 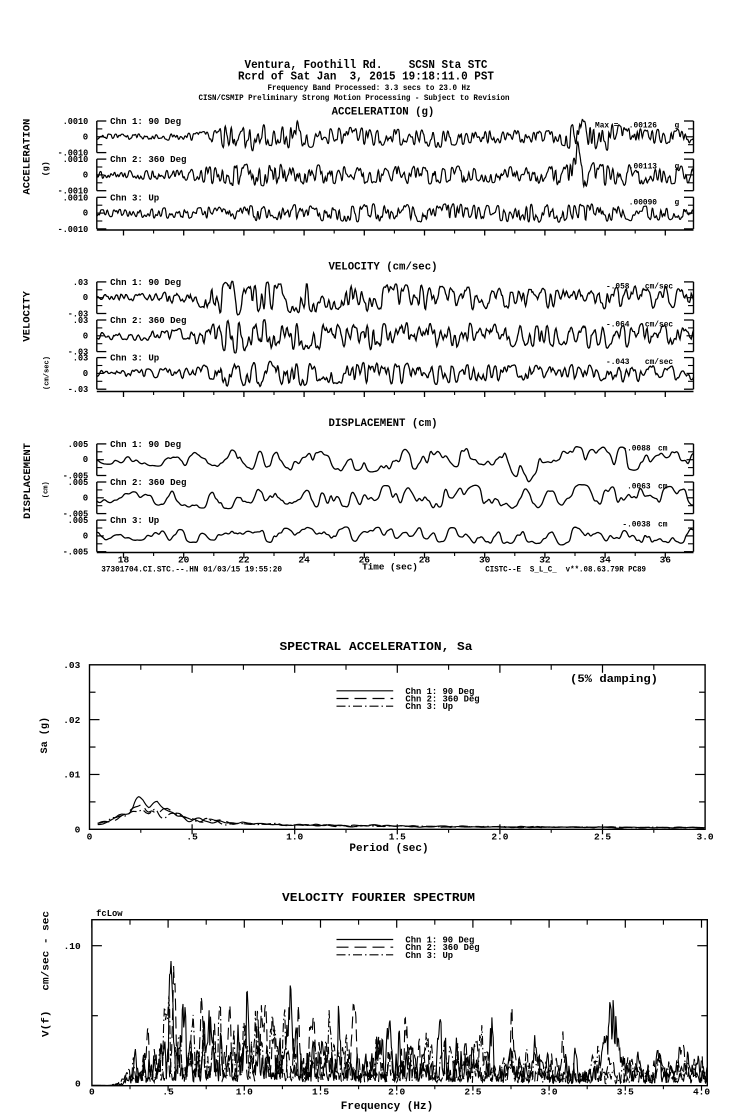 What do you see at coordinates (425, 560) in the screenshot?
I see `svg-text: 28` at bounding box center [425, 560].